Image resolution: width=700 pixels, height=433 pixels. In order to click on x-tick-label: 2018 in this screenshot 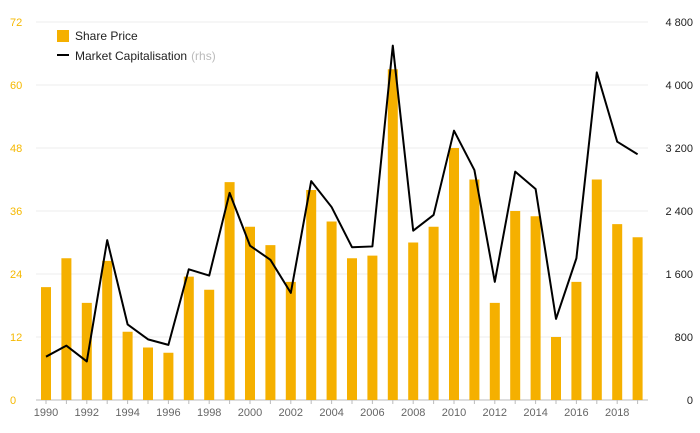, I will do `click(617, 413)`.